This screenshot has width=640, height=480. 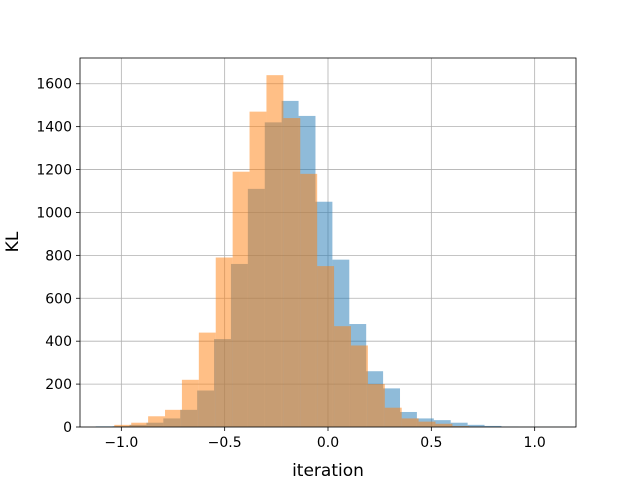 I want to click on x-tick-label: 0.5, so click(x=431, y=443).